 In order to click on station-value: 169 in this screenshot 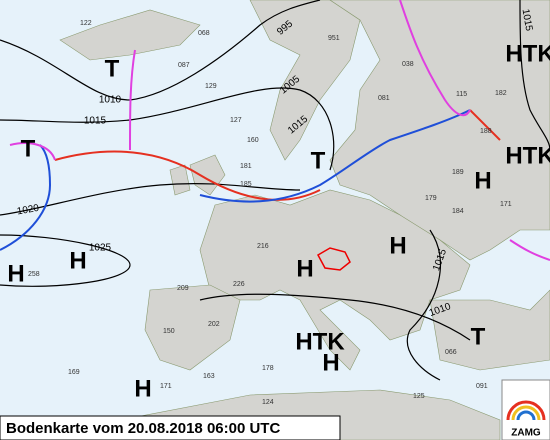, I will do `click(74, 372)`.